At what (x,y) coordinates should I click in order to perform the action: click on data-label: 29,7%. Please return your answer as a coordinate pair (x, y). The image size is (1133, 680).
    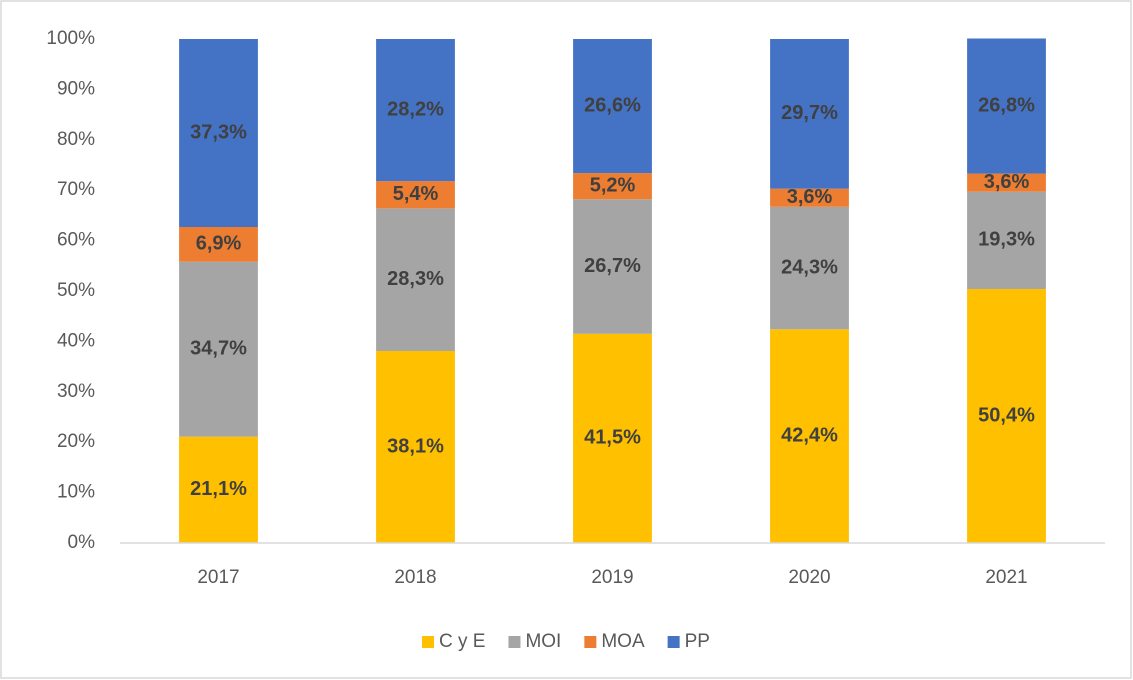
    Looking at the image, I should click on (809, 113).